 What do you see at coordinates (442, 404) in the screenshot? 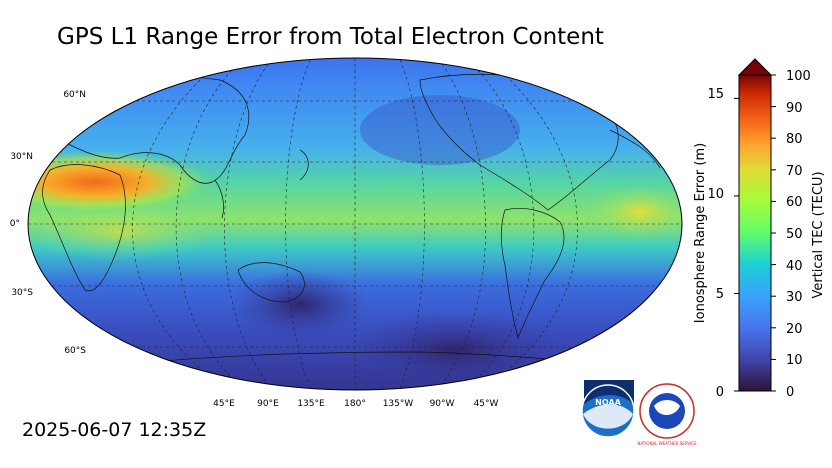
I see `lon-label-90w: 90°W` at bounding box center [442, 404].